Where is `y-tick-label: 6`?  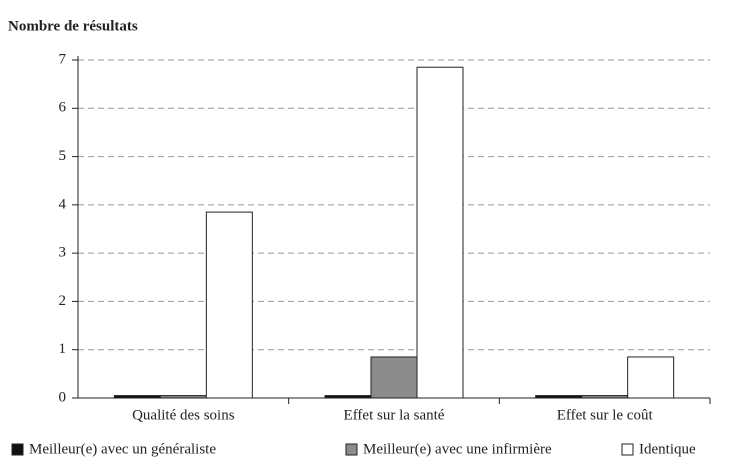
y-tick-label: 6 is located at coordinates (63, 108).